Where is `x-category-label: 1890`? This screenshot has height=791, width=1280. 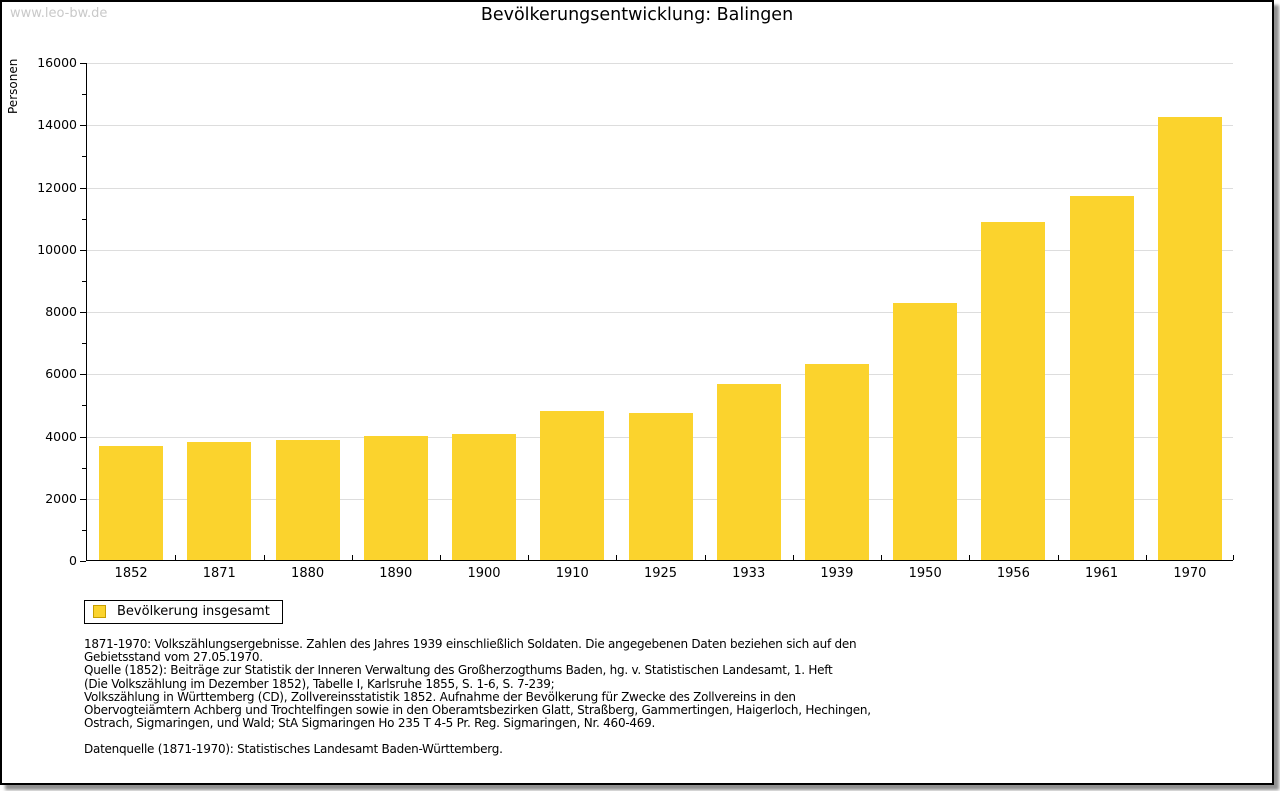 x-category-label: 1890 is located at coordinates (396, 573).